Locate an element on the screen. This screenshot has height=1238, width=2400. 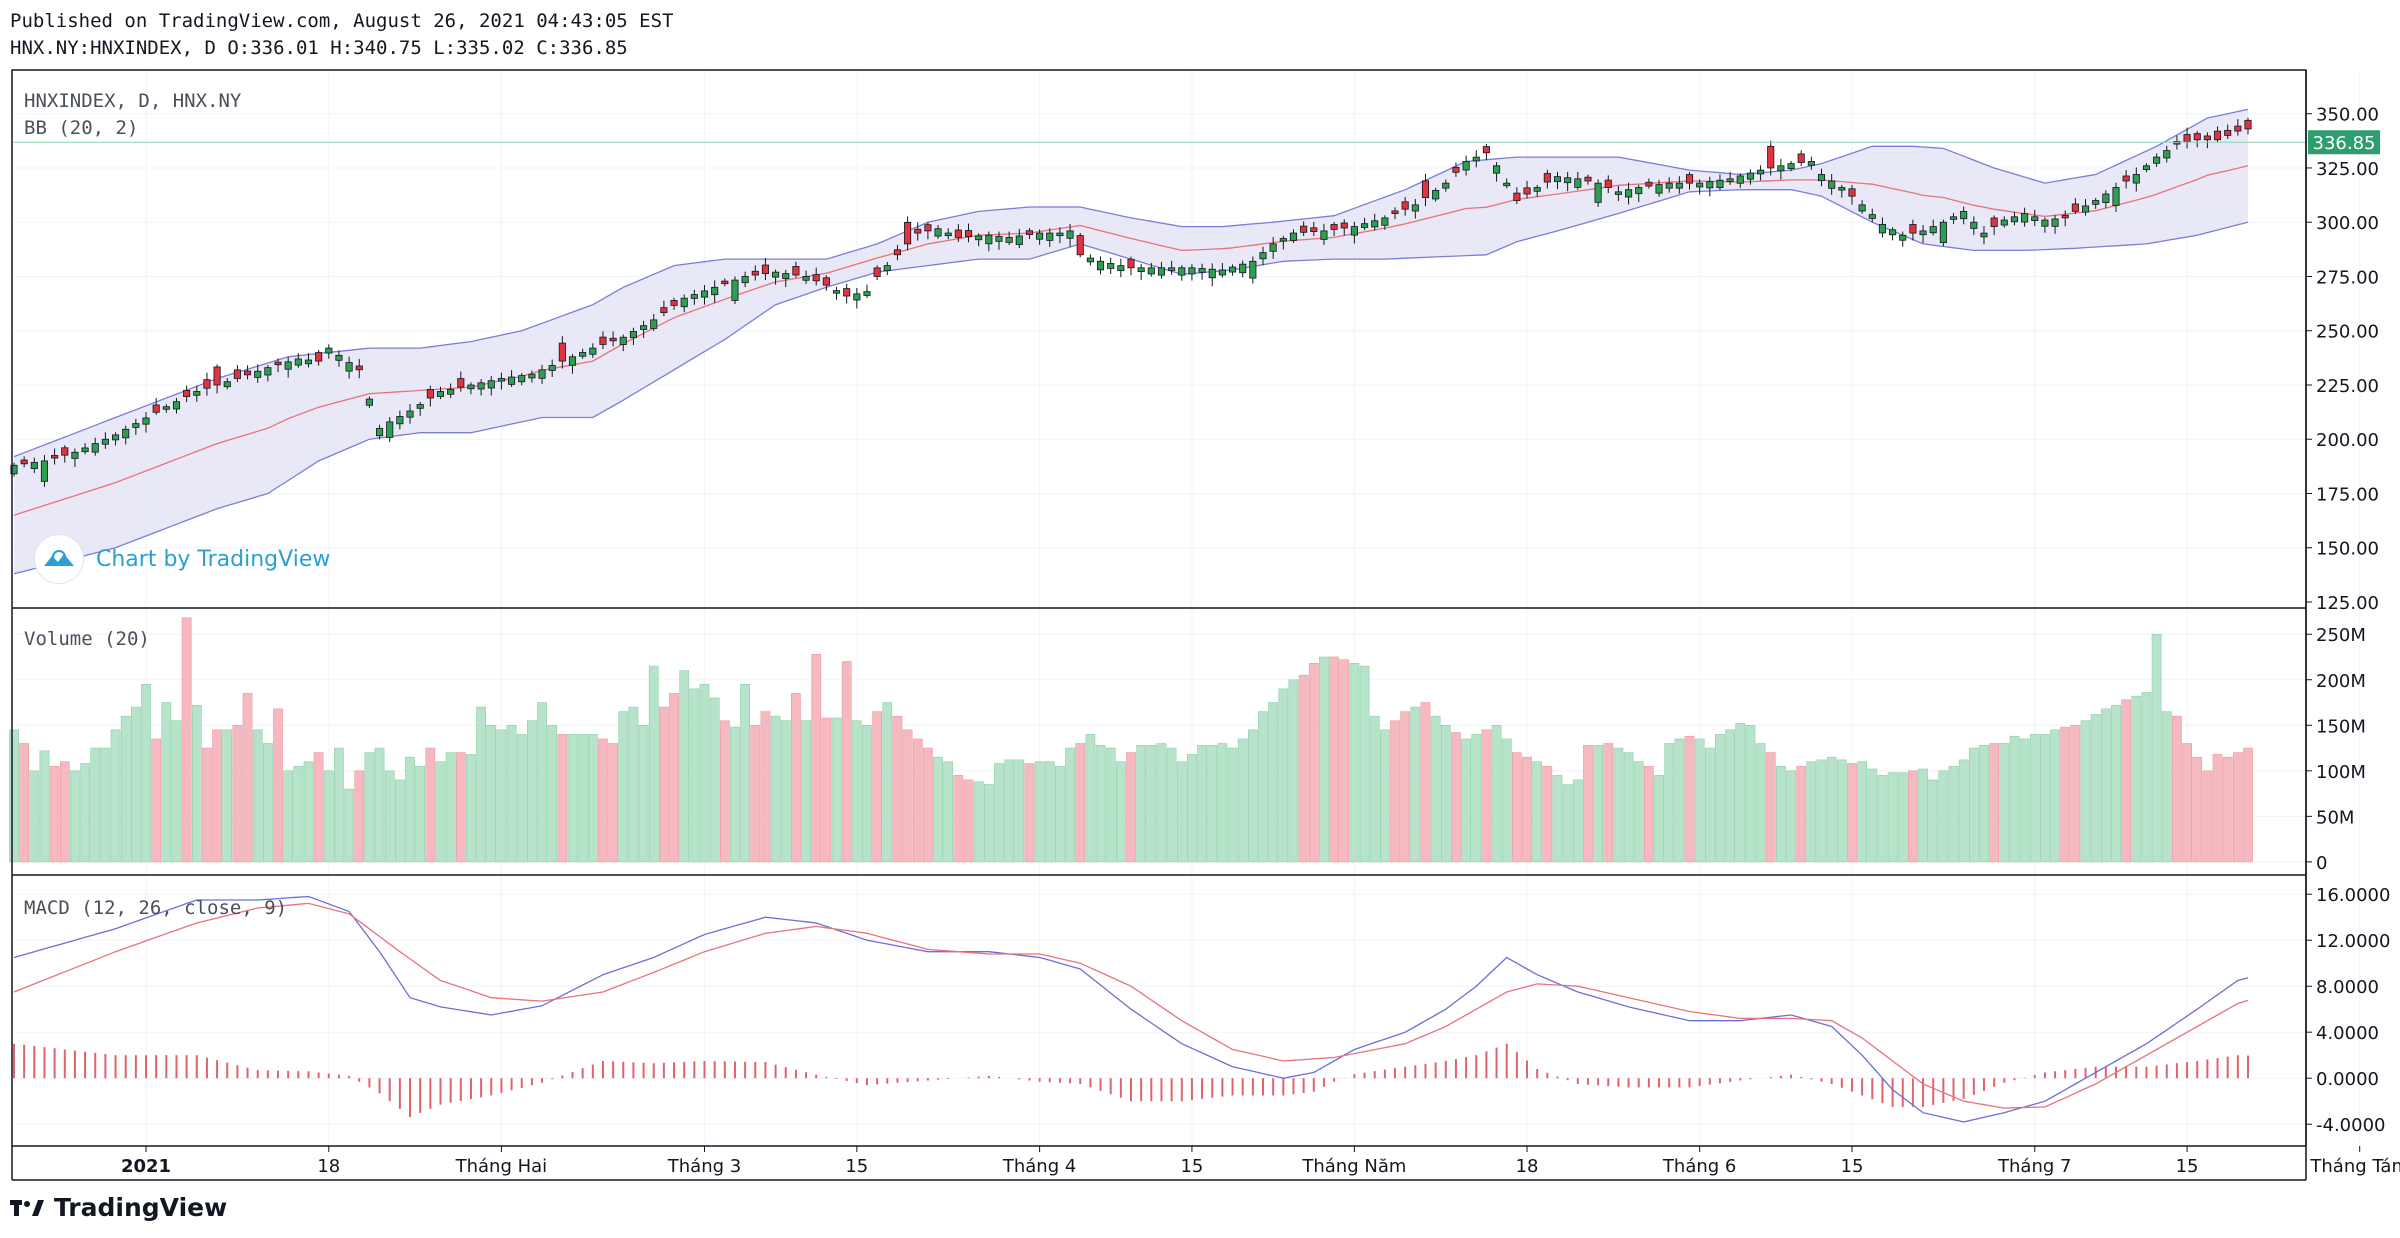
x-tick-label: Tháng 4 is located at coordinates (1039, 1166).